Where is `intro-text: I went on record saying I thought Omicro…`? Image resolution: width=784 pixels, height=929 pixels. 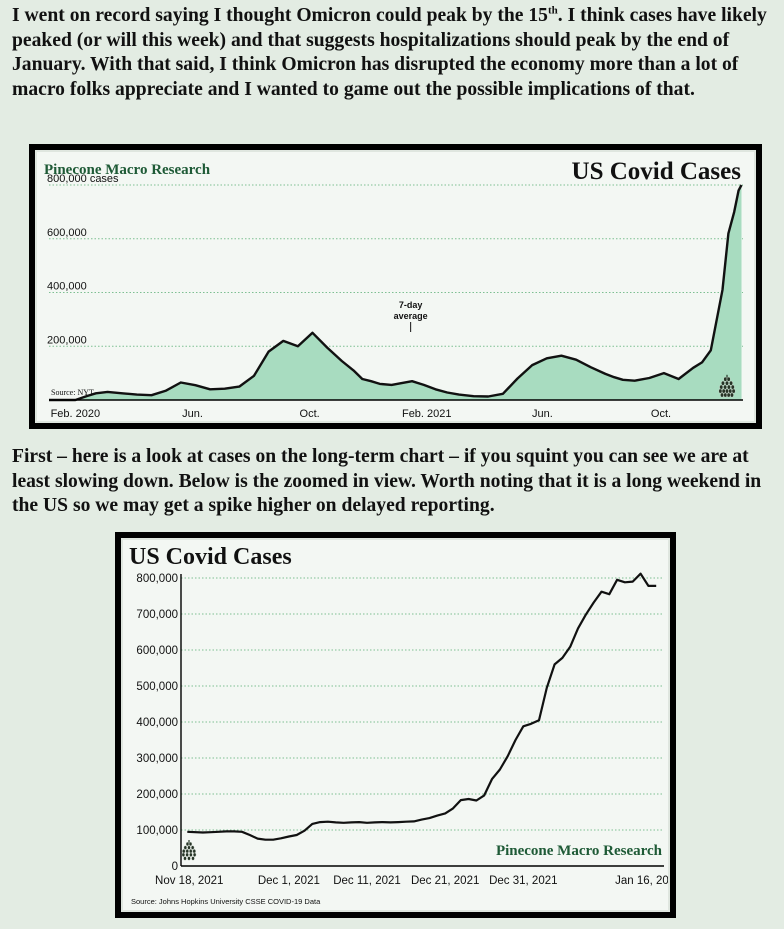
intro-text: I went on record saying I thought Omicro… is located at coordinates (280, 15).